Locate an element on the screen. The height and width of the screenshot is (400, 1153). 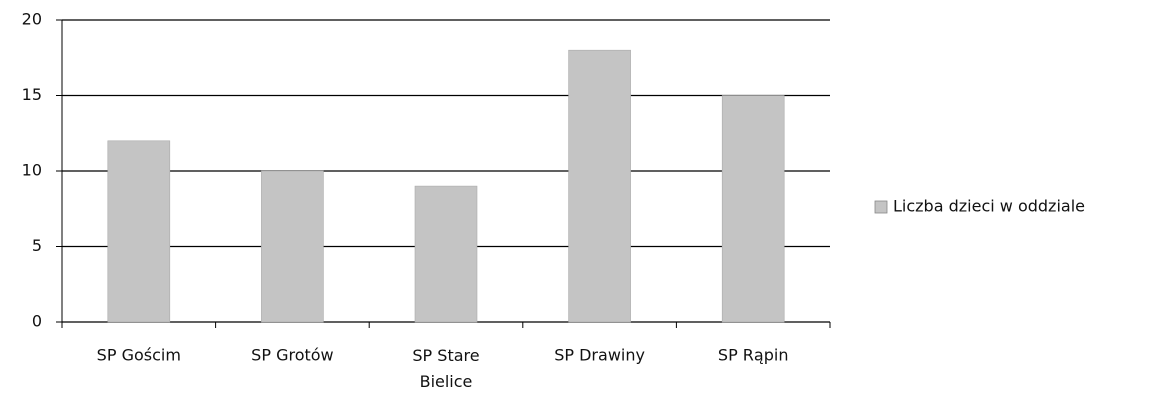
x-tick-label-line: SP Stare is located at coordinates (445, 355).